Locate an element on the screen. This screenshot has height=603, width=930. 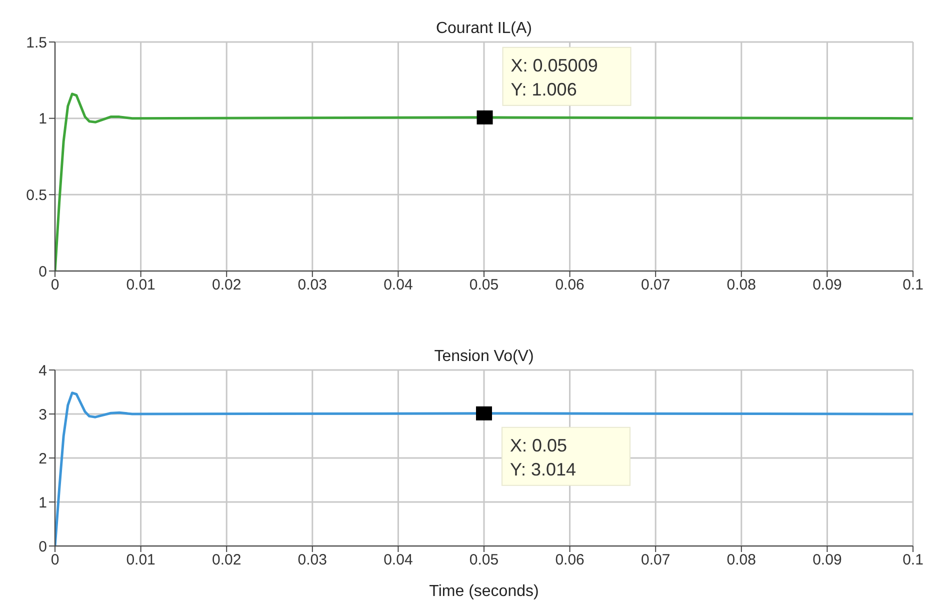
annotation: X: 0.05009 Y: 1.006 is located at coordinates (554, 77).